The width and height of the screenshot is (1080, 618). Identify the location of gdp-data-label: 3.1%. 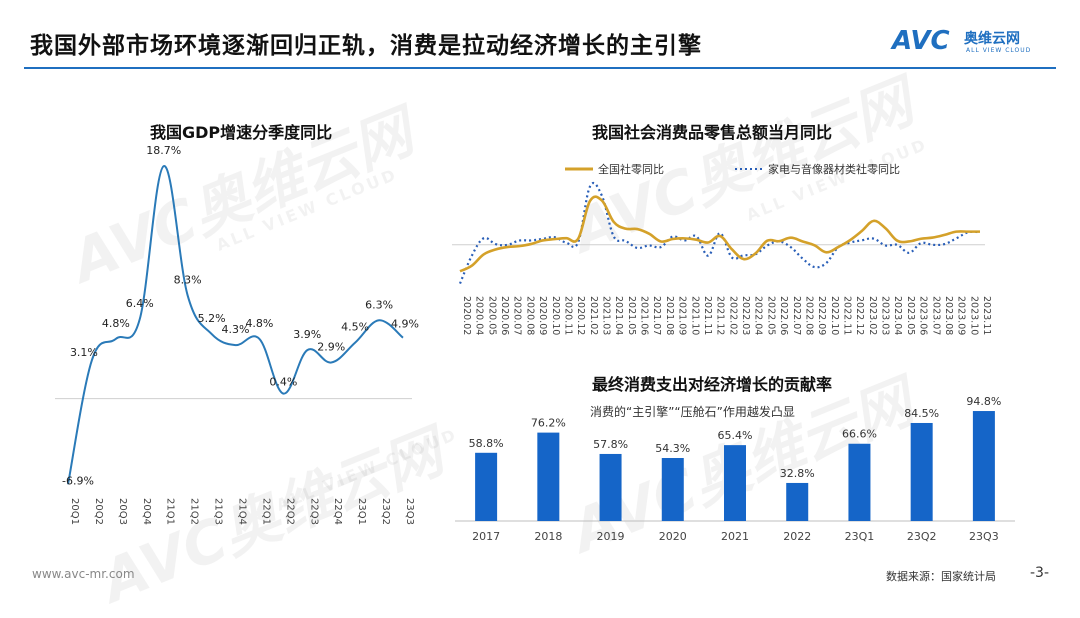
(84, 352).